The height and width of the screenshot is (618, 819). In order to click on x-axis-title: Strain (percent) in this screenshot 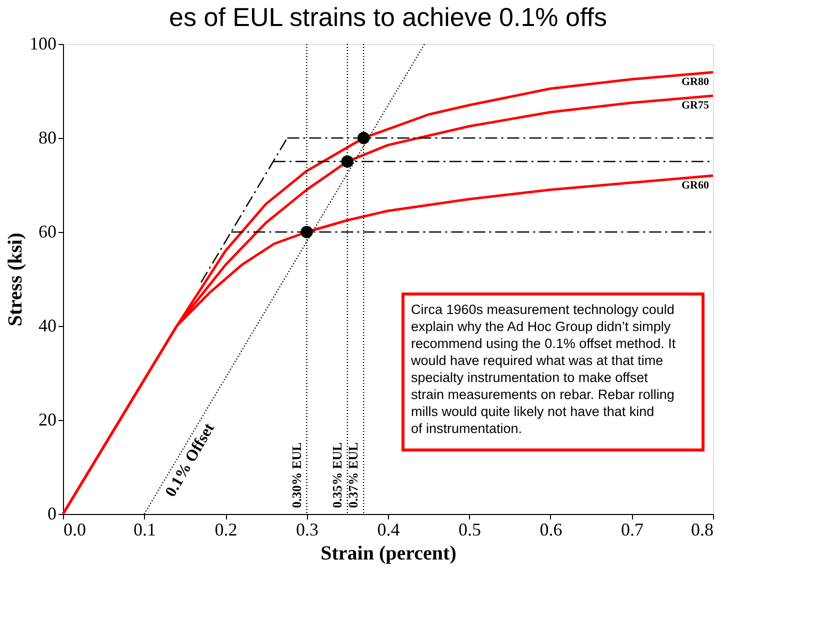, I will do `click(388, 553)`.